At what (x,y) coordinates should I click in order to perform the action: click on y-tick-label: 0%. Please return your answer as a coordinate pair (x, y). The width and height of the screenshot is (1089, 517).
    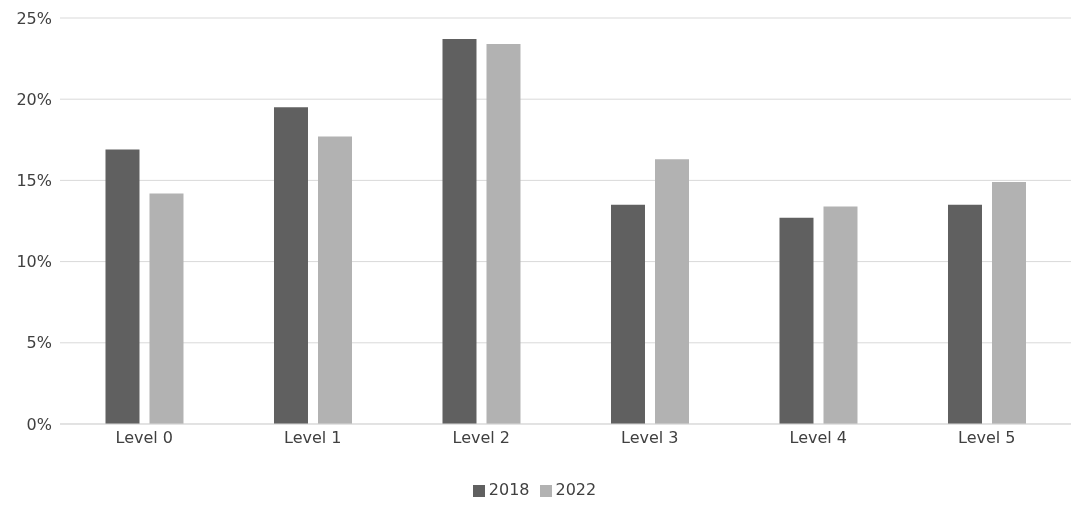
    Looking at the image, I should click on (39, 424).